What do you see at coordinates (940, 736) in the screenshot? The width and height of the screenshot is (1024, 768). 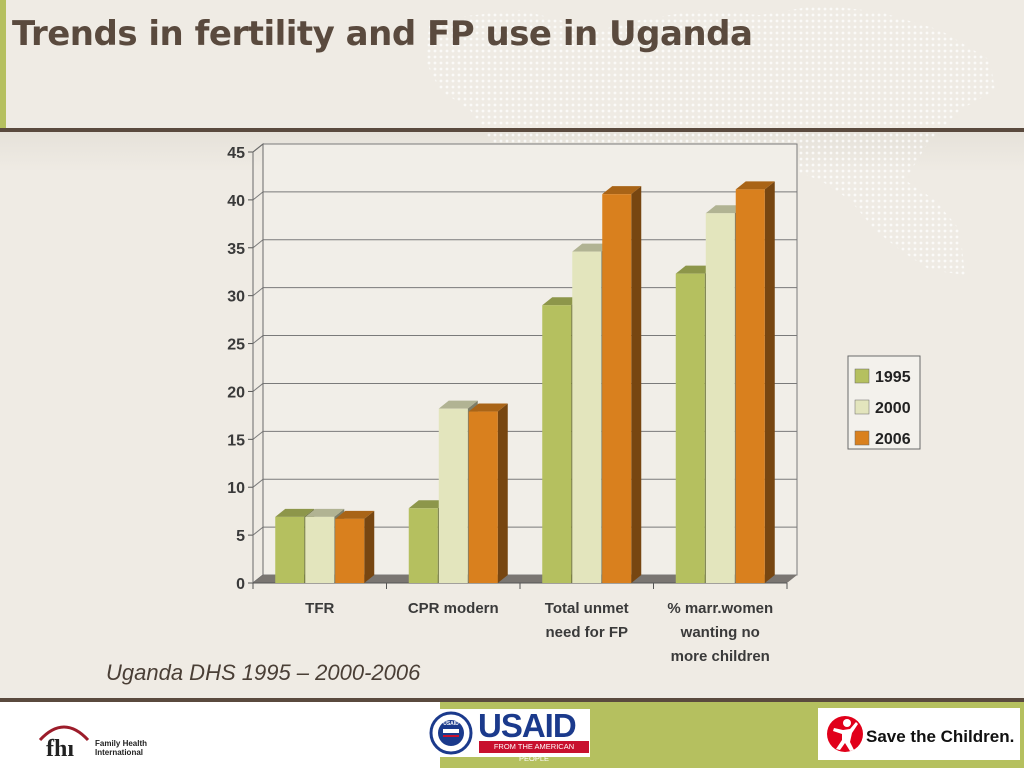 I see `save-the-children-name: Save the Children.` at bounding box center [940, 736].